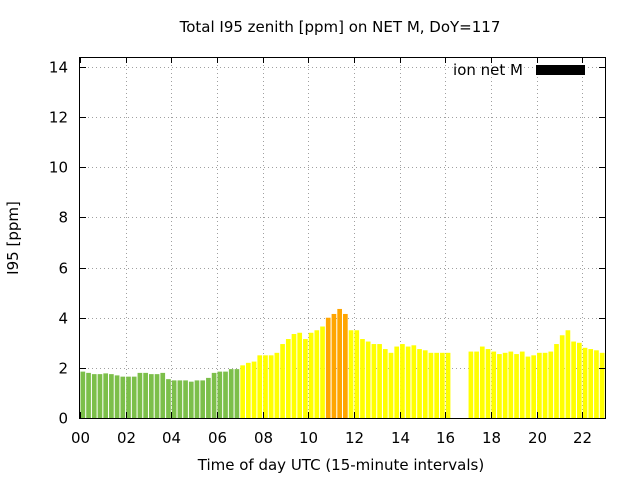  Describe the element at coordinates (308, 438) in the screenshot. I see `x-tick-label: 10` at that location.